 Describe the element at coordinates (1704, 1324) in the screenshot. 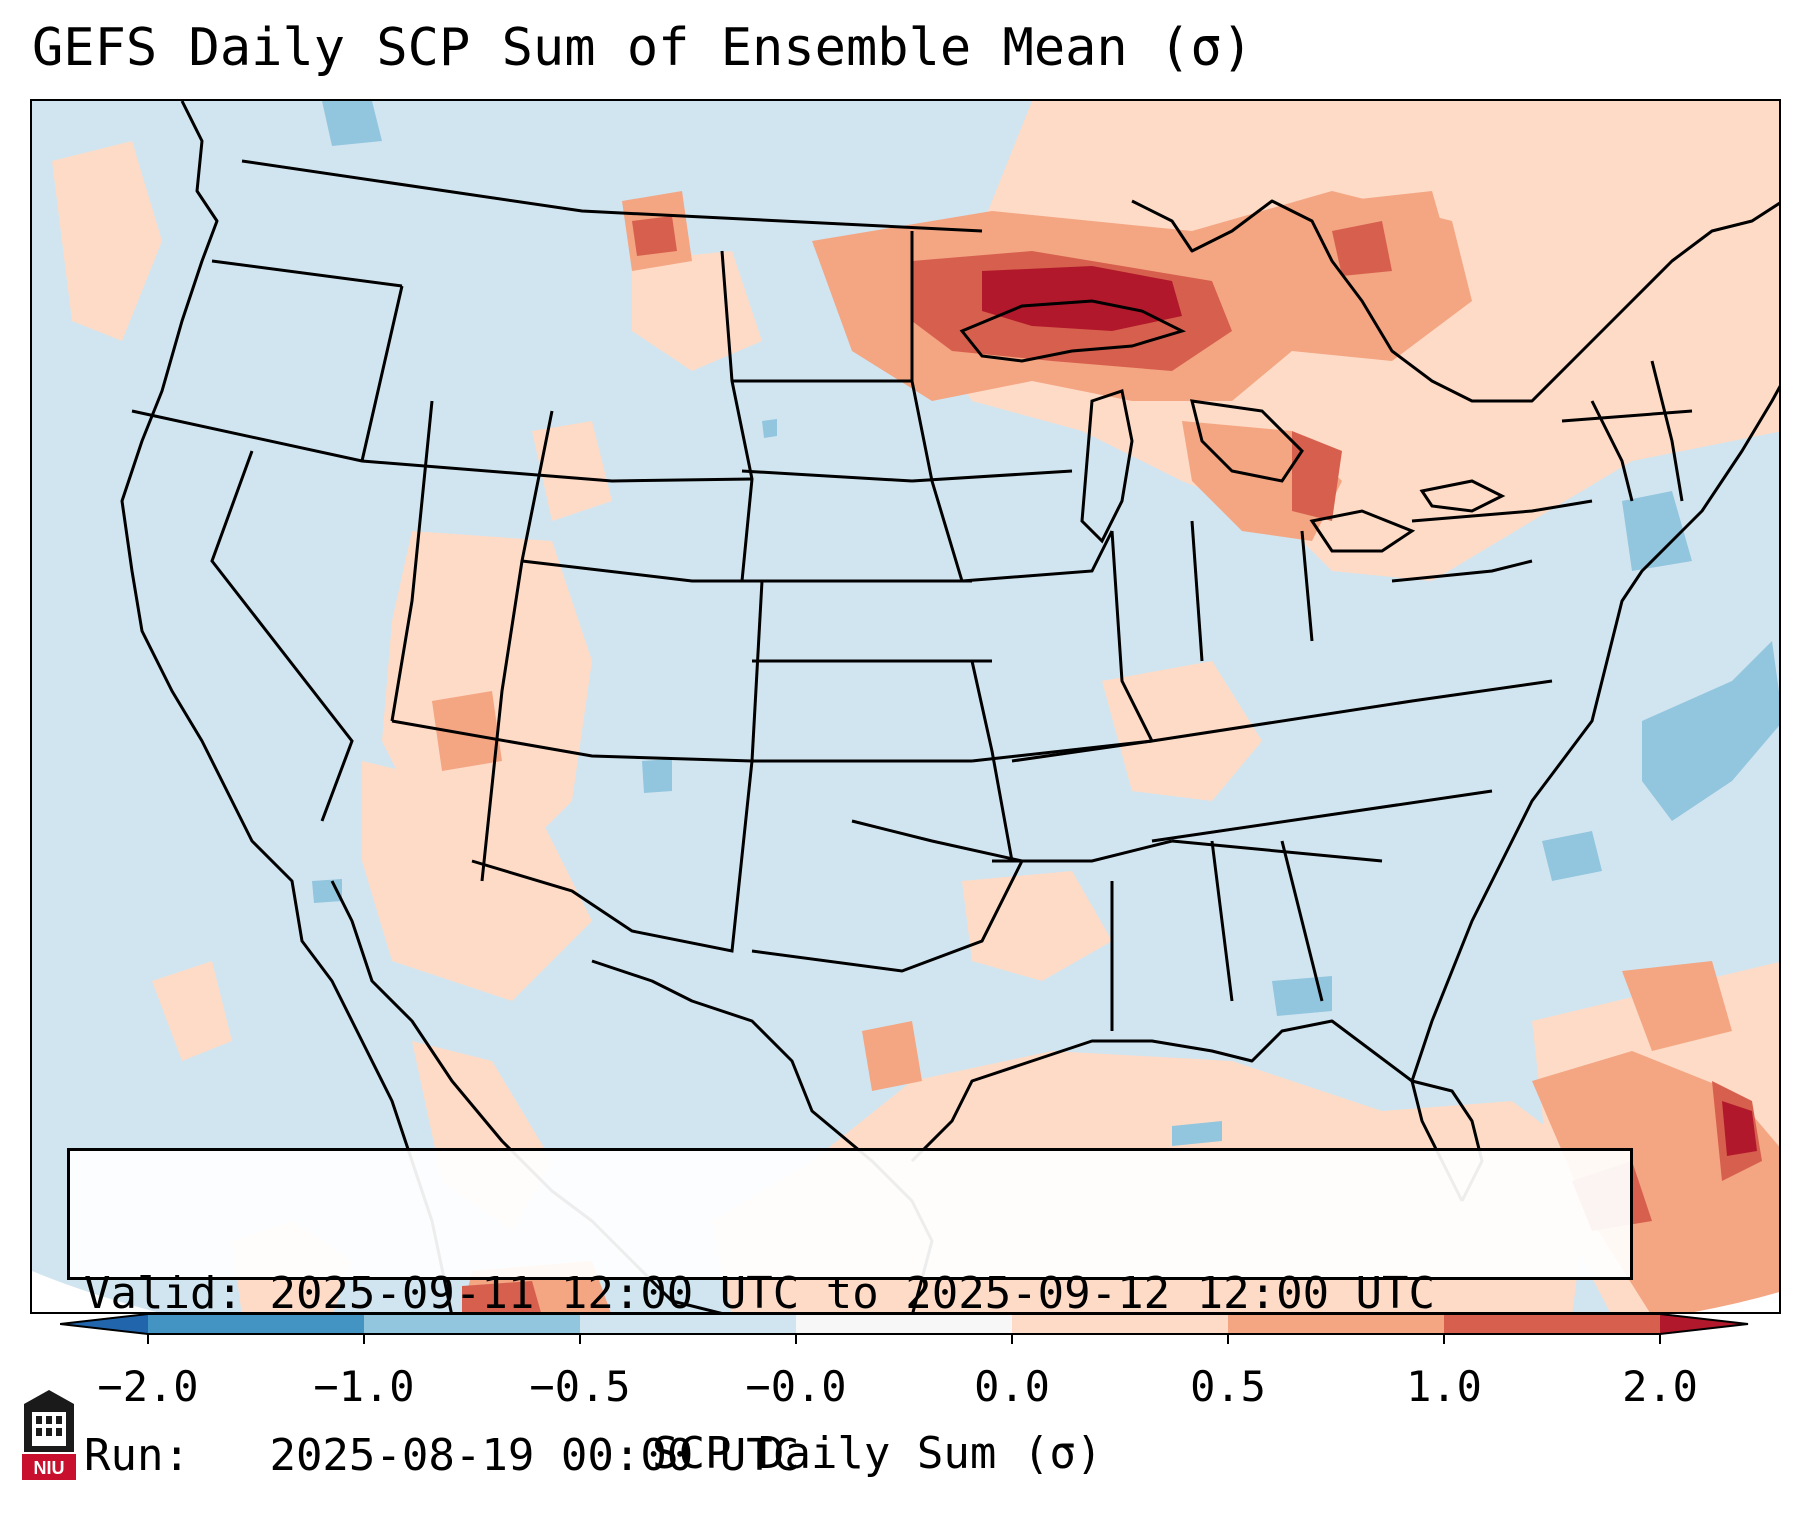

I see `colorbar-extend-high` at that location.